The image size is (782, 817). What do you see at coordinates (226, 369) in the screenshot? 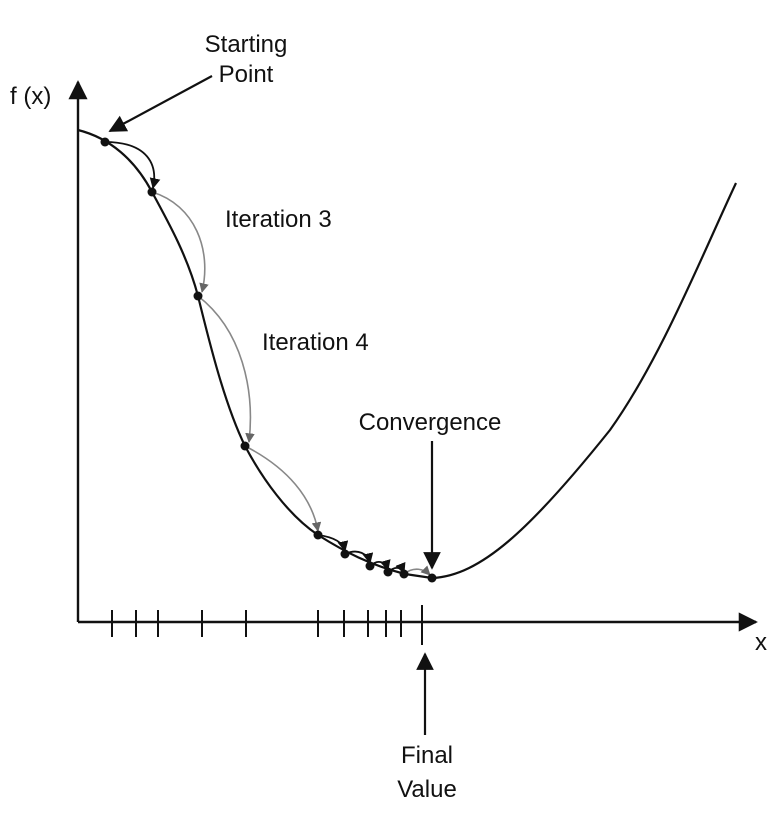
I see `iteration-3-arrow` at bounding box center [226, 369].